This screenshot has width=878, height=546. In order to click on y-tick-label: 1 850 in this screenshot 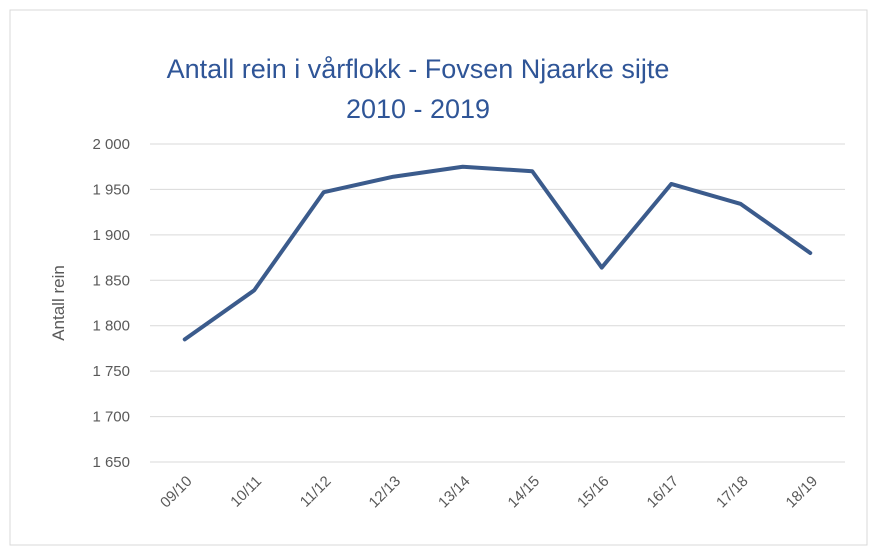, I will do `click(111, 280)`.